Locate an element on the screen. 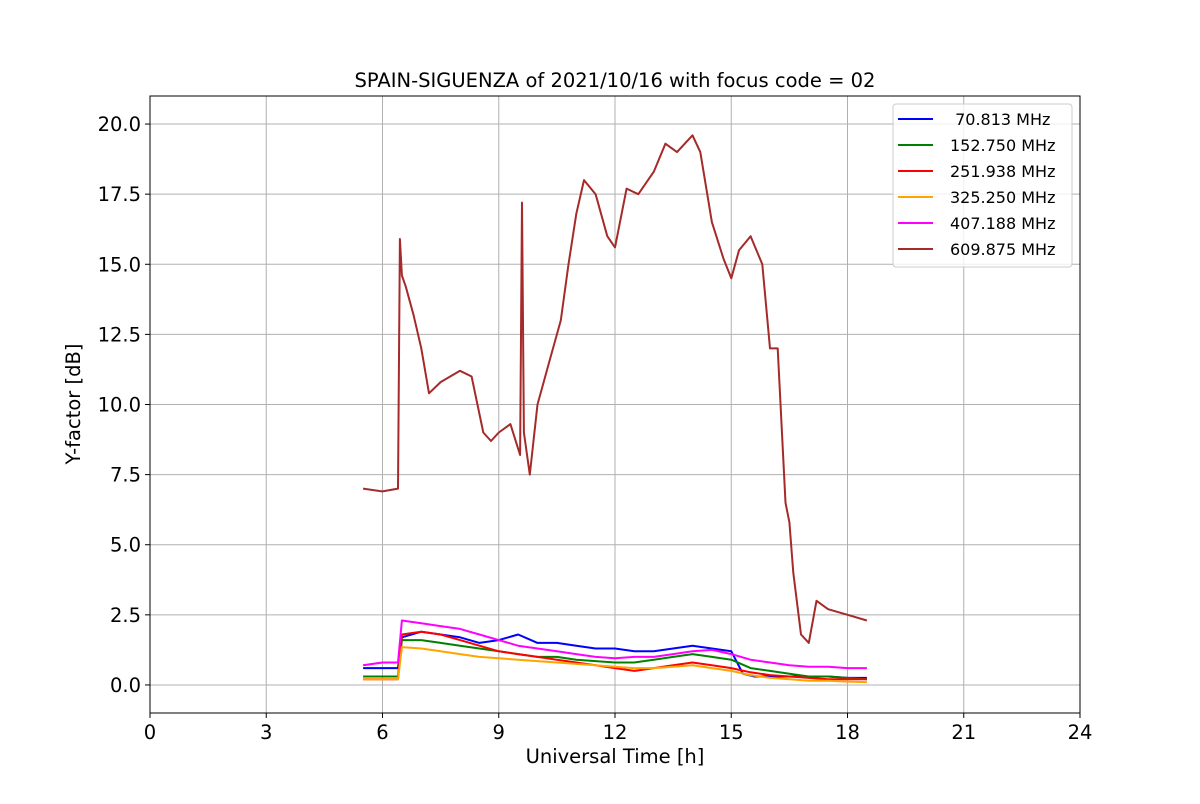  legend-box is located at coordinates (982, 185).